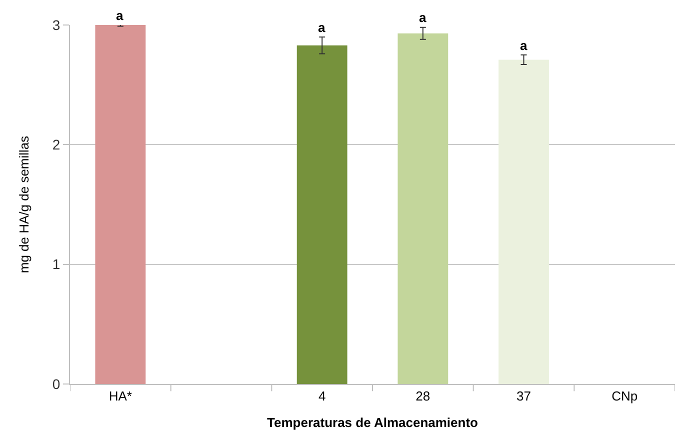 The height and width of the screenshot is (439, 680). What do you see at coordinates (423, 396) in the screenshot?
I see `x-tick-label: 28` at bounding box center [423, 396].